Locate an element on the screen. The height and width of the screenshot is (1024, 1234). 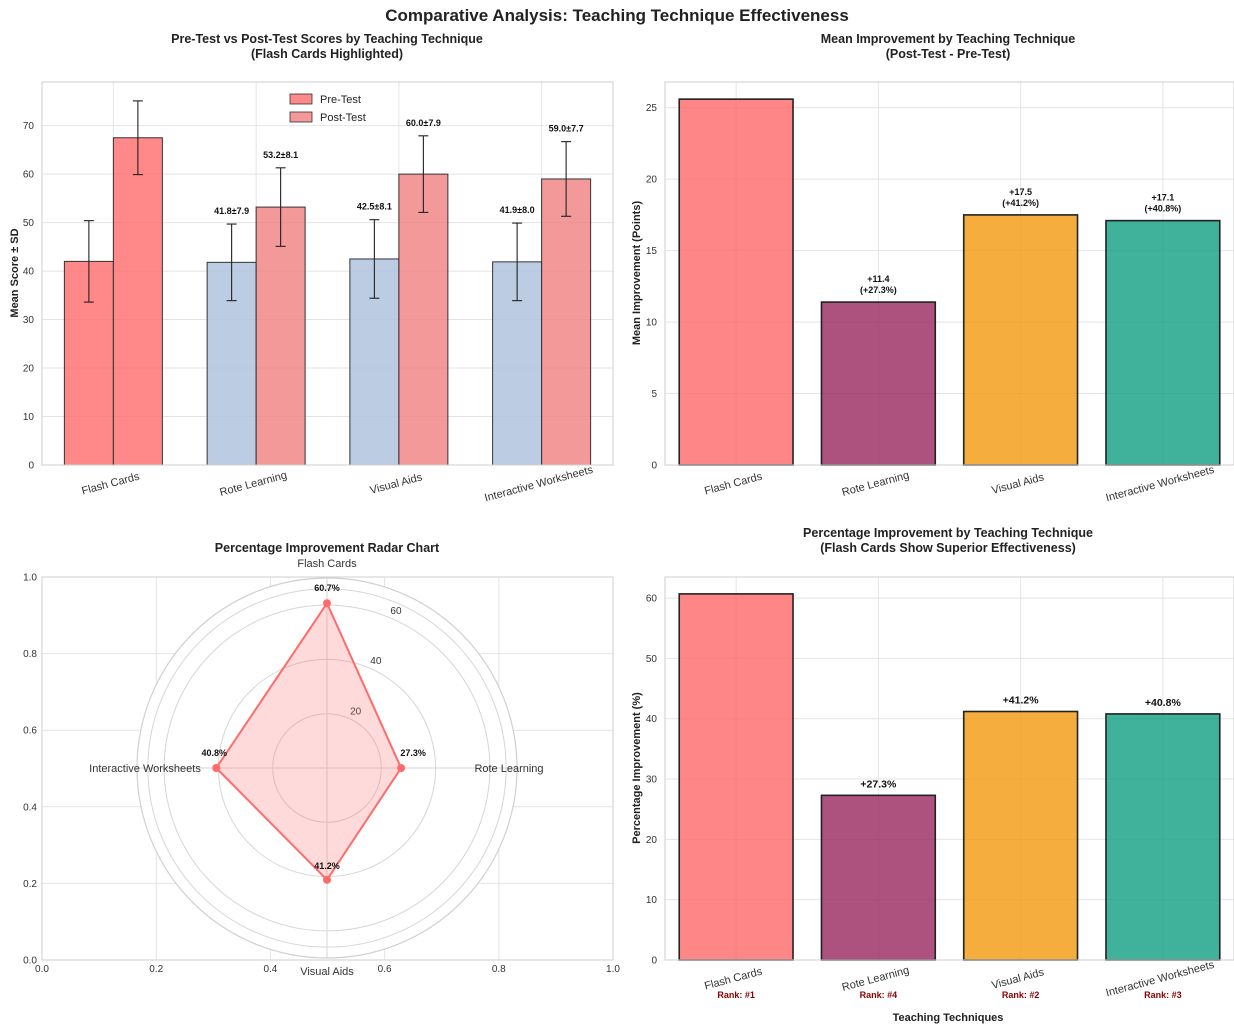
chart-subtitle: (Flash Cards Highlighted) is located at coordinates (327, 54).